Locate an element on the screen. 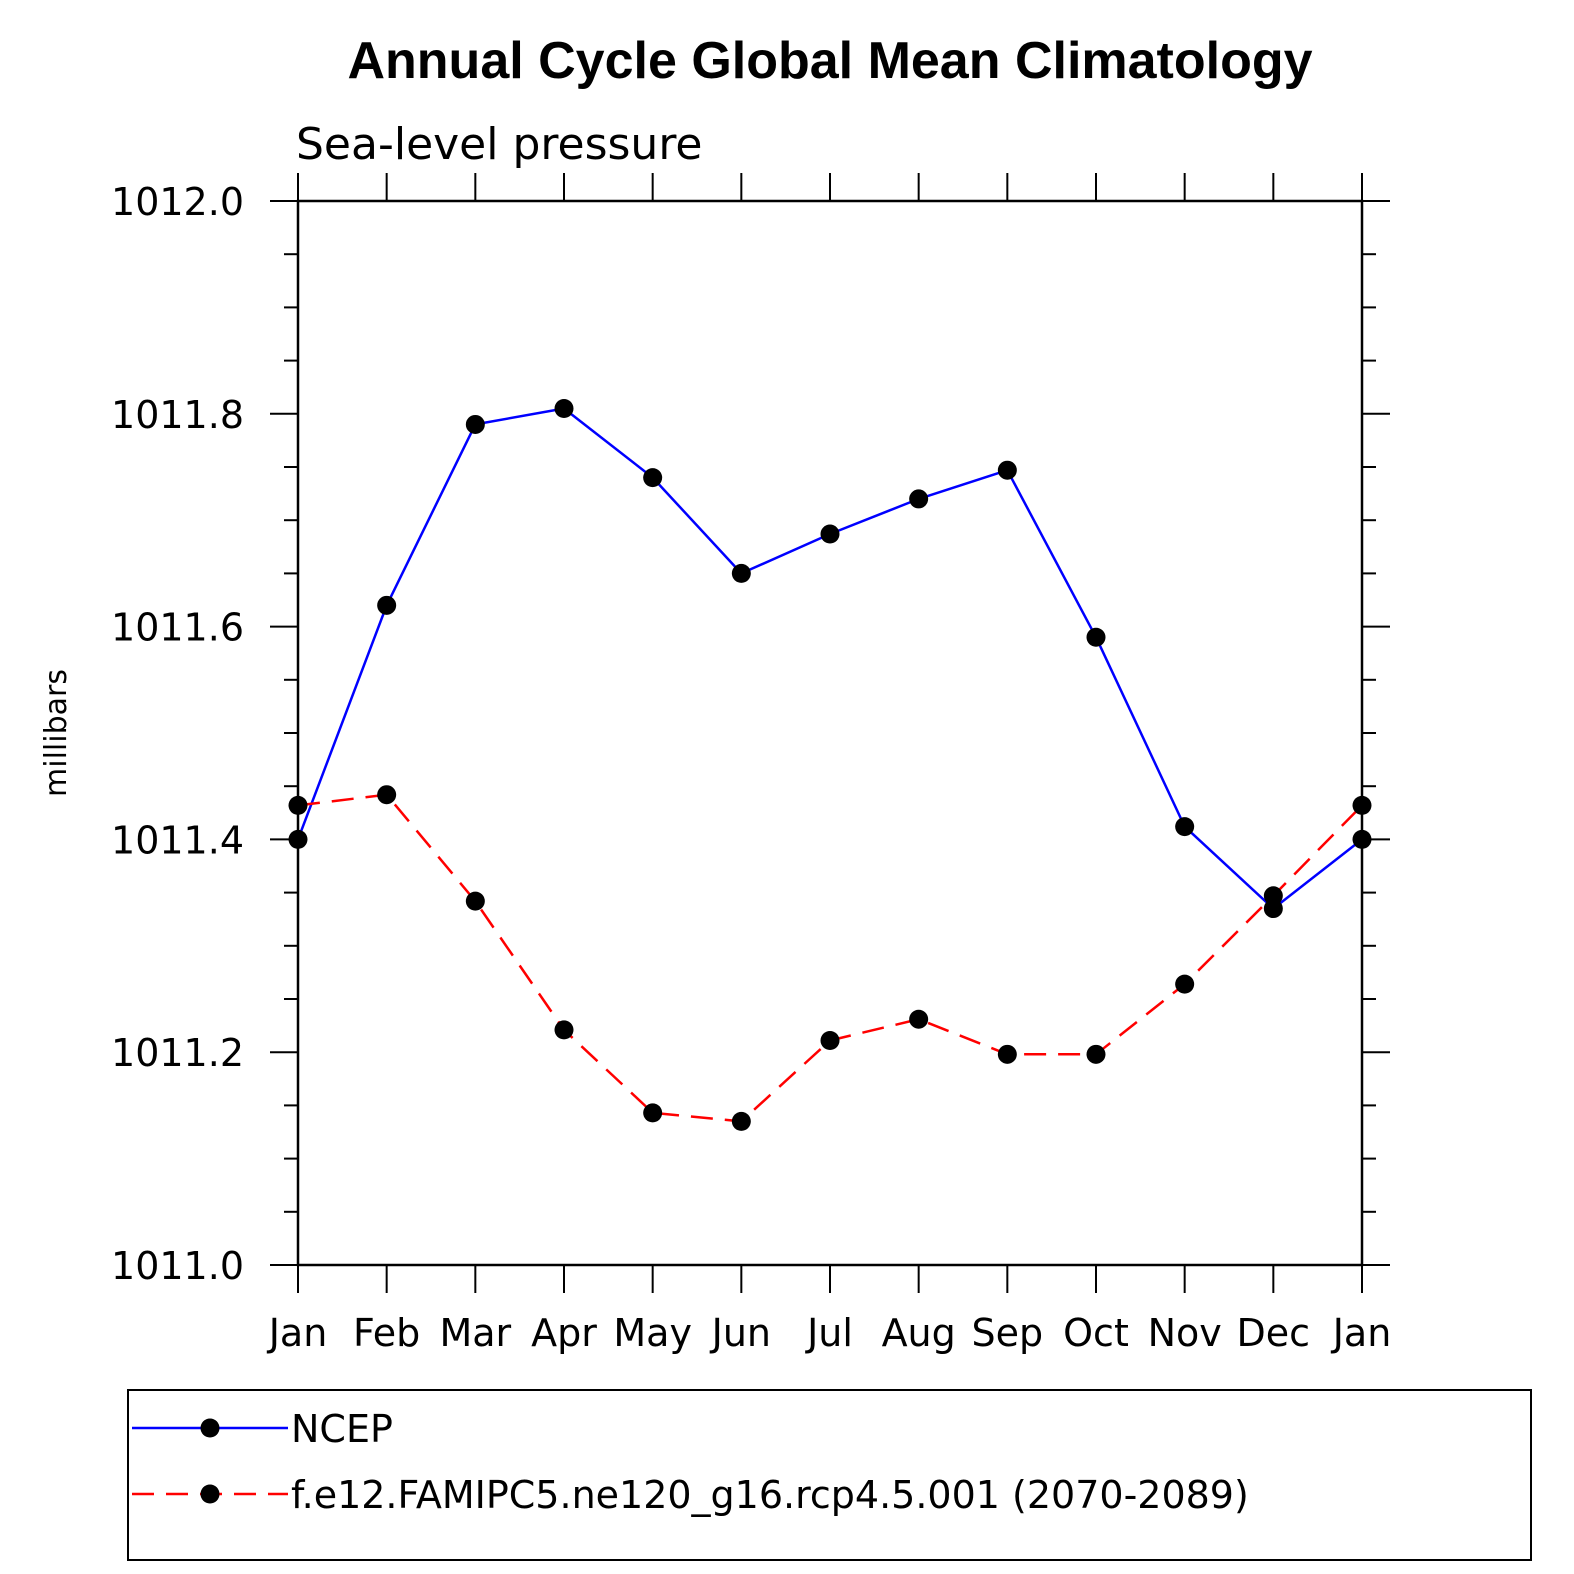 The image size is (1574, 1574). x-tick-label: Apr is located at coordinates (564, 1333).